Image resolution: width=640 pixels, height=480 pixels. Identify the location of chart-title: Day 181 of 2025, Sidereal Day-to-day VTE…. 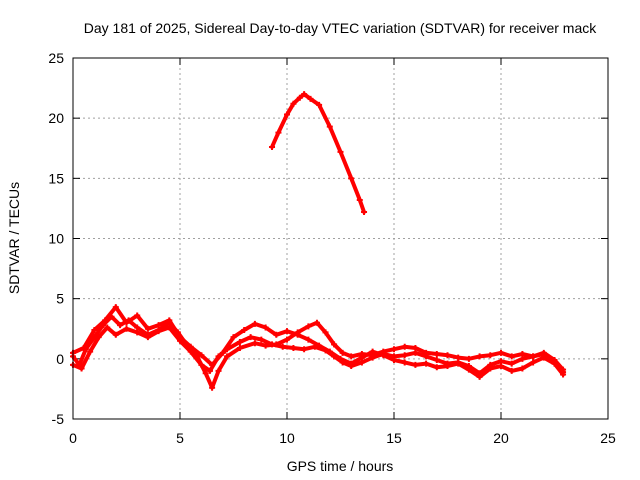
(340, 28).